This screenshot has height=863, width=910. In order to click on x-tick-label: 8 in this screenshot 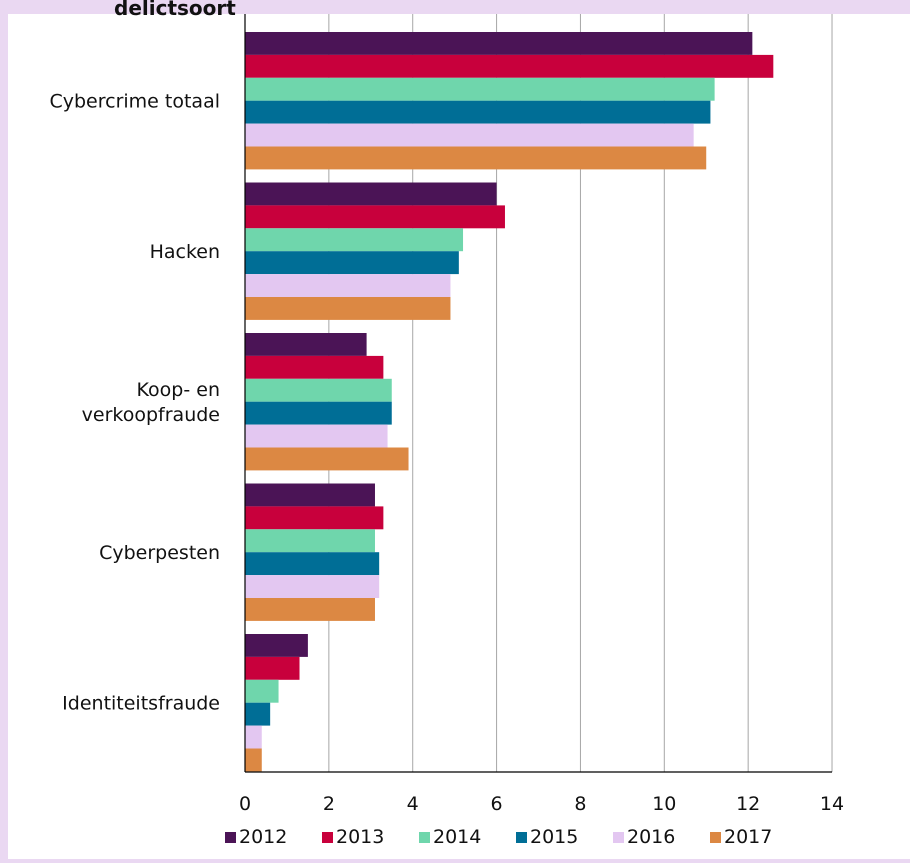, I will do `click(580, 804)`.